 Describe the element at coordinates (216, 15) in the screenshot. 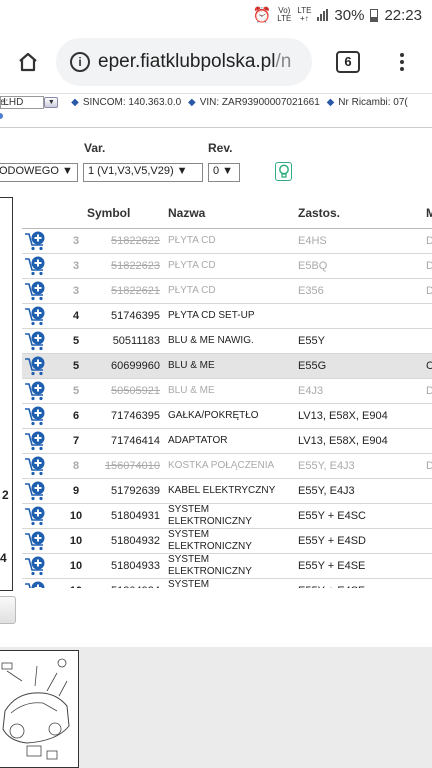

I see `status-bar: ⏰ Vo) LTE LTE +↑ 30% 22:23` at that location.